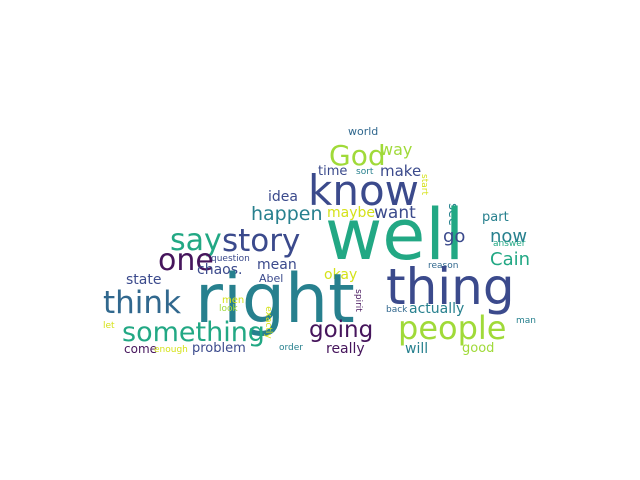 This screenshot has width=640, height=480. Describe the element at coordinates (287, 214) in the screenshot. I see `word-happen: happen` at that location.